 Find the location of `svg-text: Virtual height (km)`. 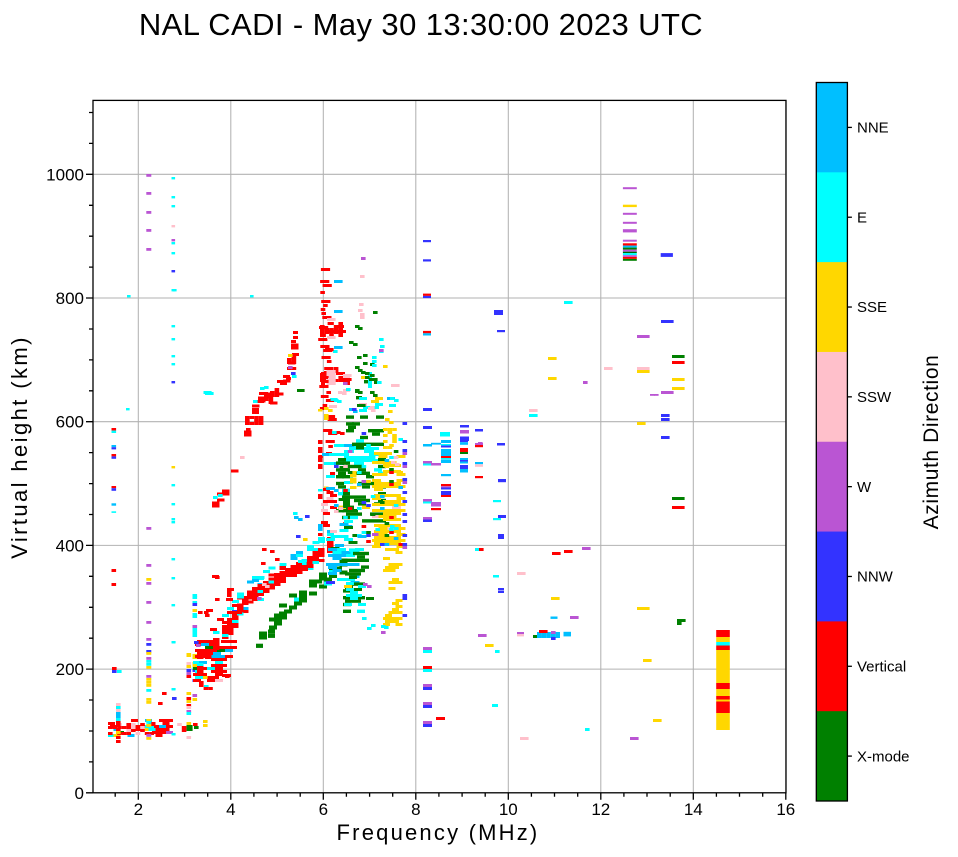

svg-text: Virtual height (km) is located at coordinates (19, 447).